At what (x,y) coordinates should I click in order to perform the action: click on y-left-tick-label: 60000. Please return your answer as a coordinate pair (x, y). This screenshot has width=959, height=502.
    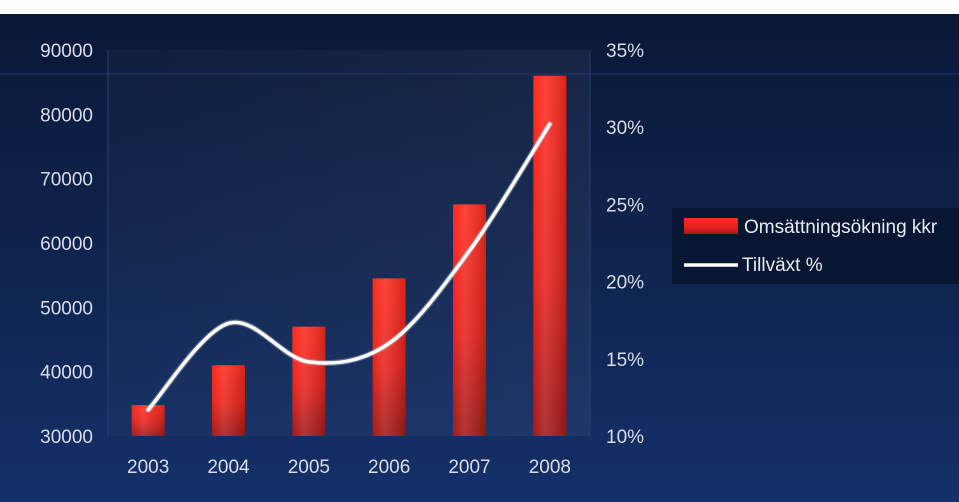
    Looking at the image, I should click on (66, 244).